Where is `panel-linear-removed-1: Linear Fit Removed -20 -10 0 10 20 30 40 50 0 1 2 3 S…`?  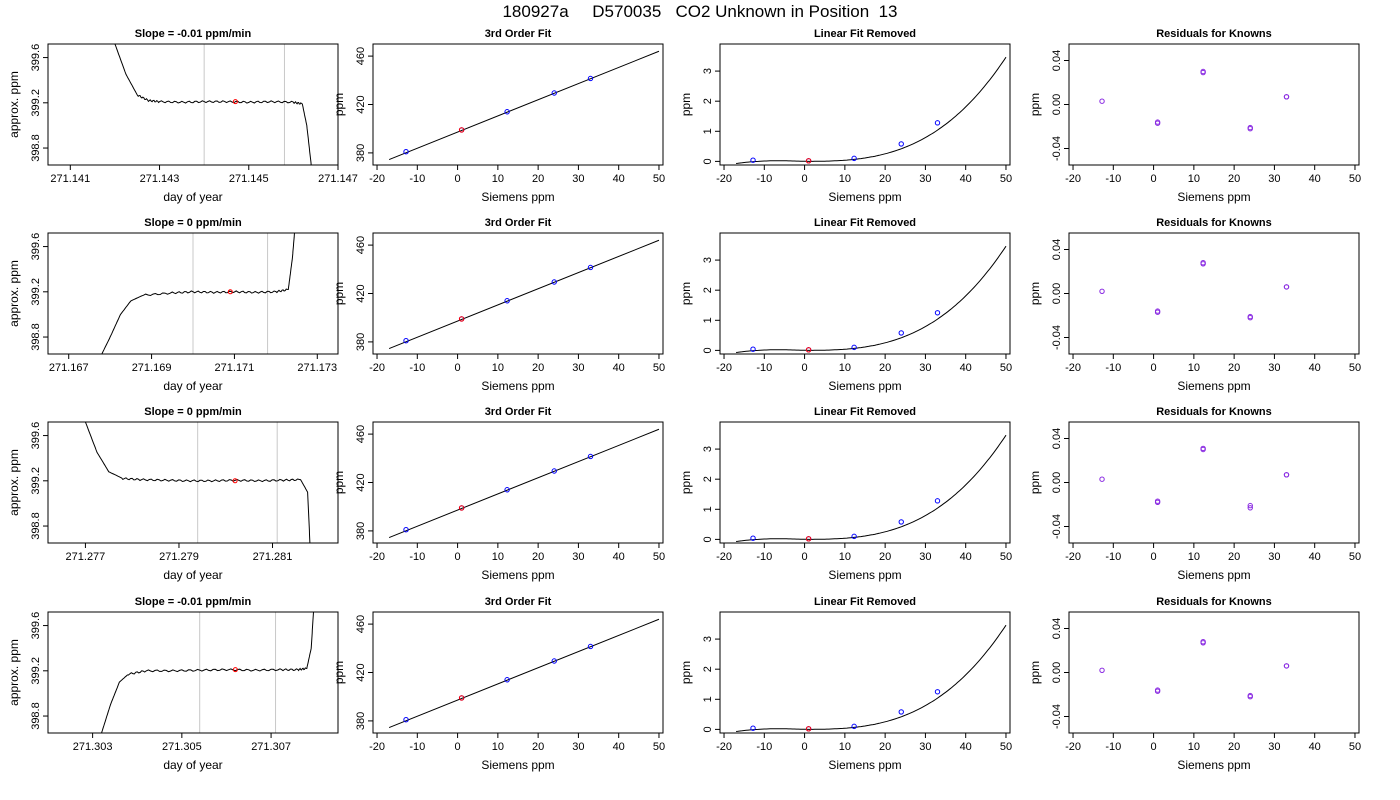 panel-linear-removed-1: Linear Fit Removed -20 -10 0 10 20 30 40 50 0 1 2 3 S… is located at coordinates (845, 116).